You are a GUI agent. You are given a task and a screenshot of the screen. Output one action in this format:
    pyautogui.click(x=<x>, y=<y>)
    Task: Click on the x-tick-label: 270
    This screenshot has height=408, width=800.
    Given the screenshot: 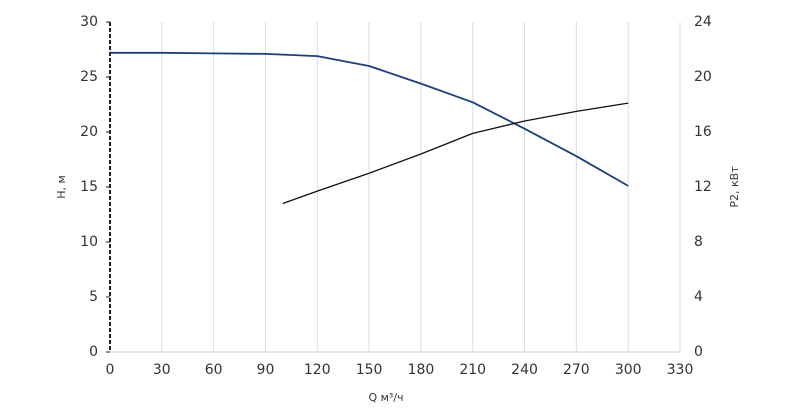 What is the action you would take?
    pyautogui.click(x=576, y=370)
    